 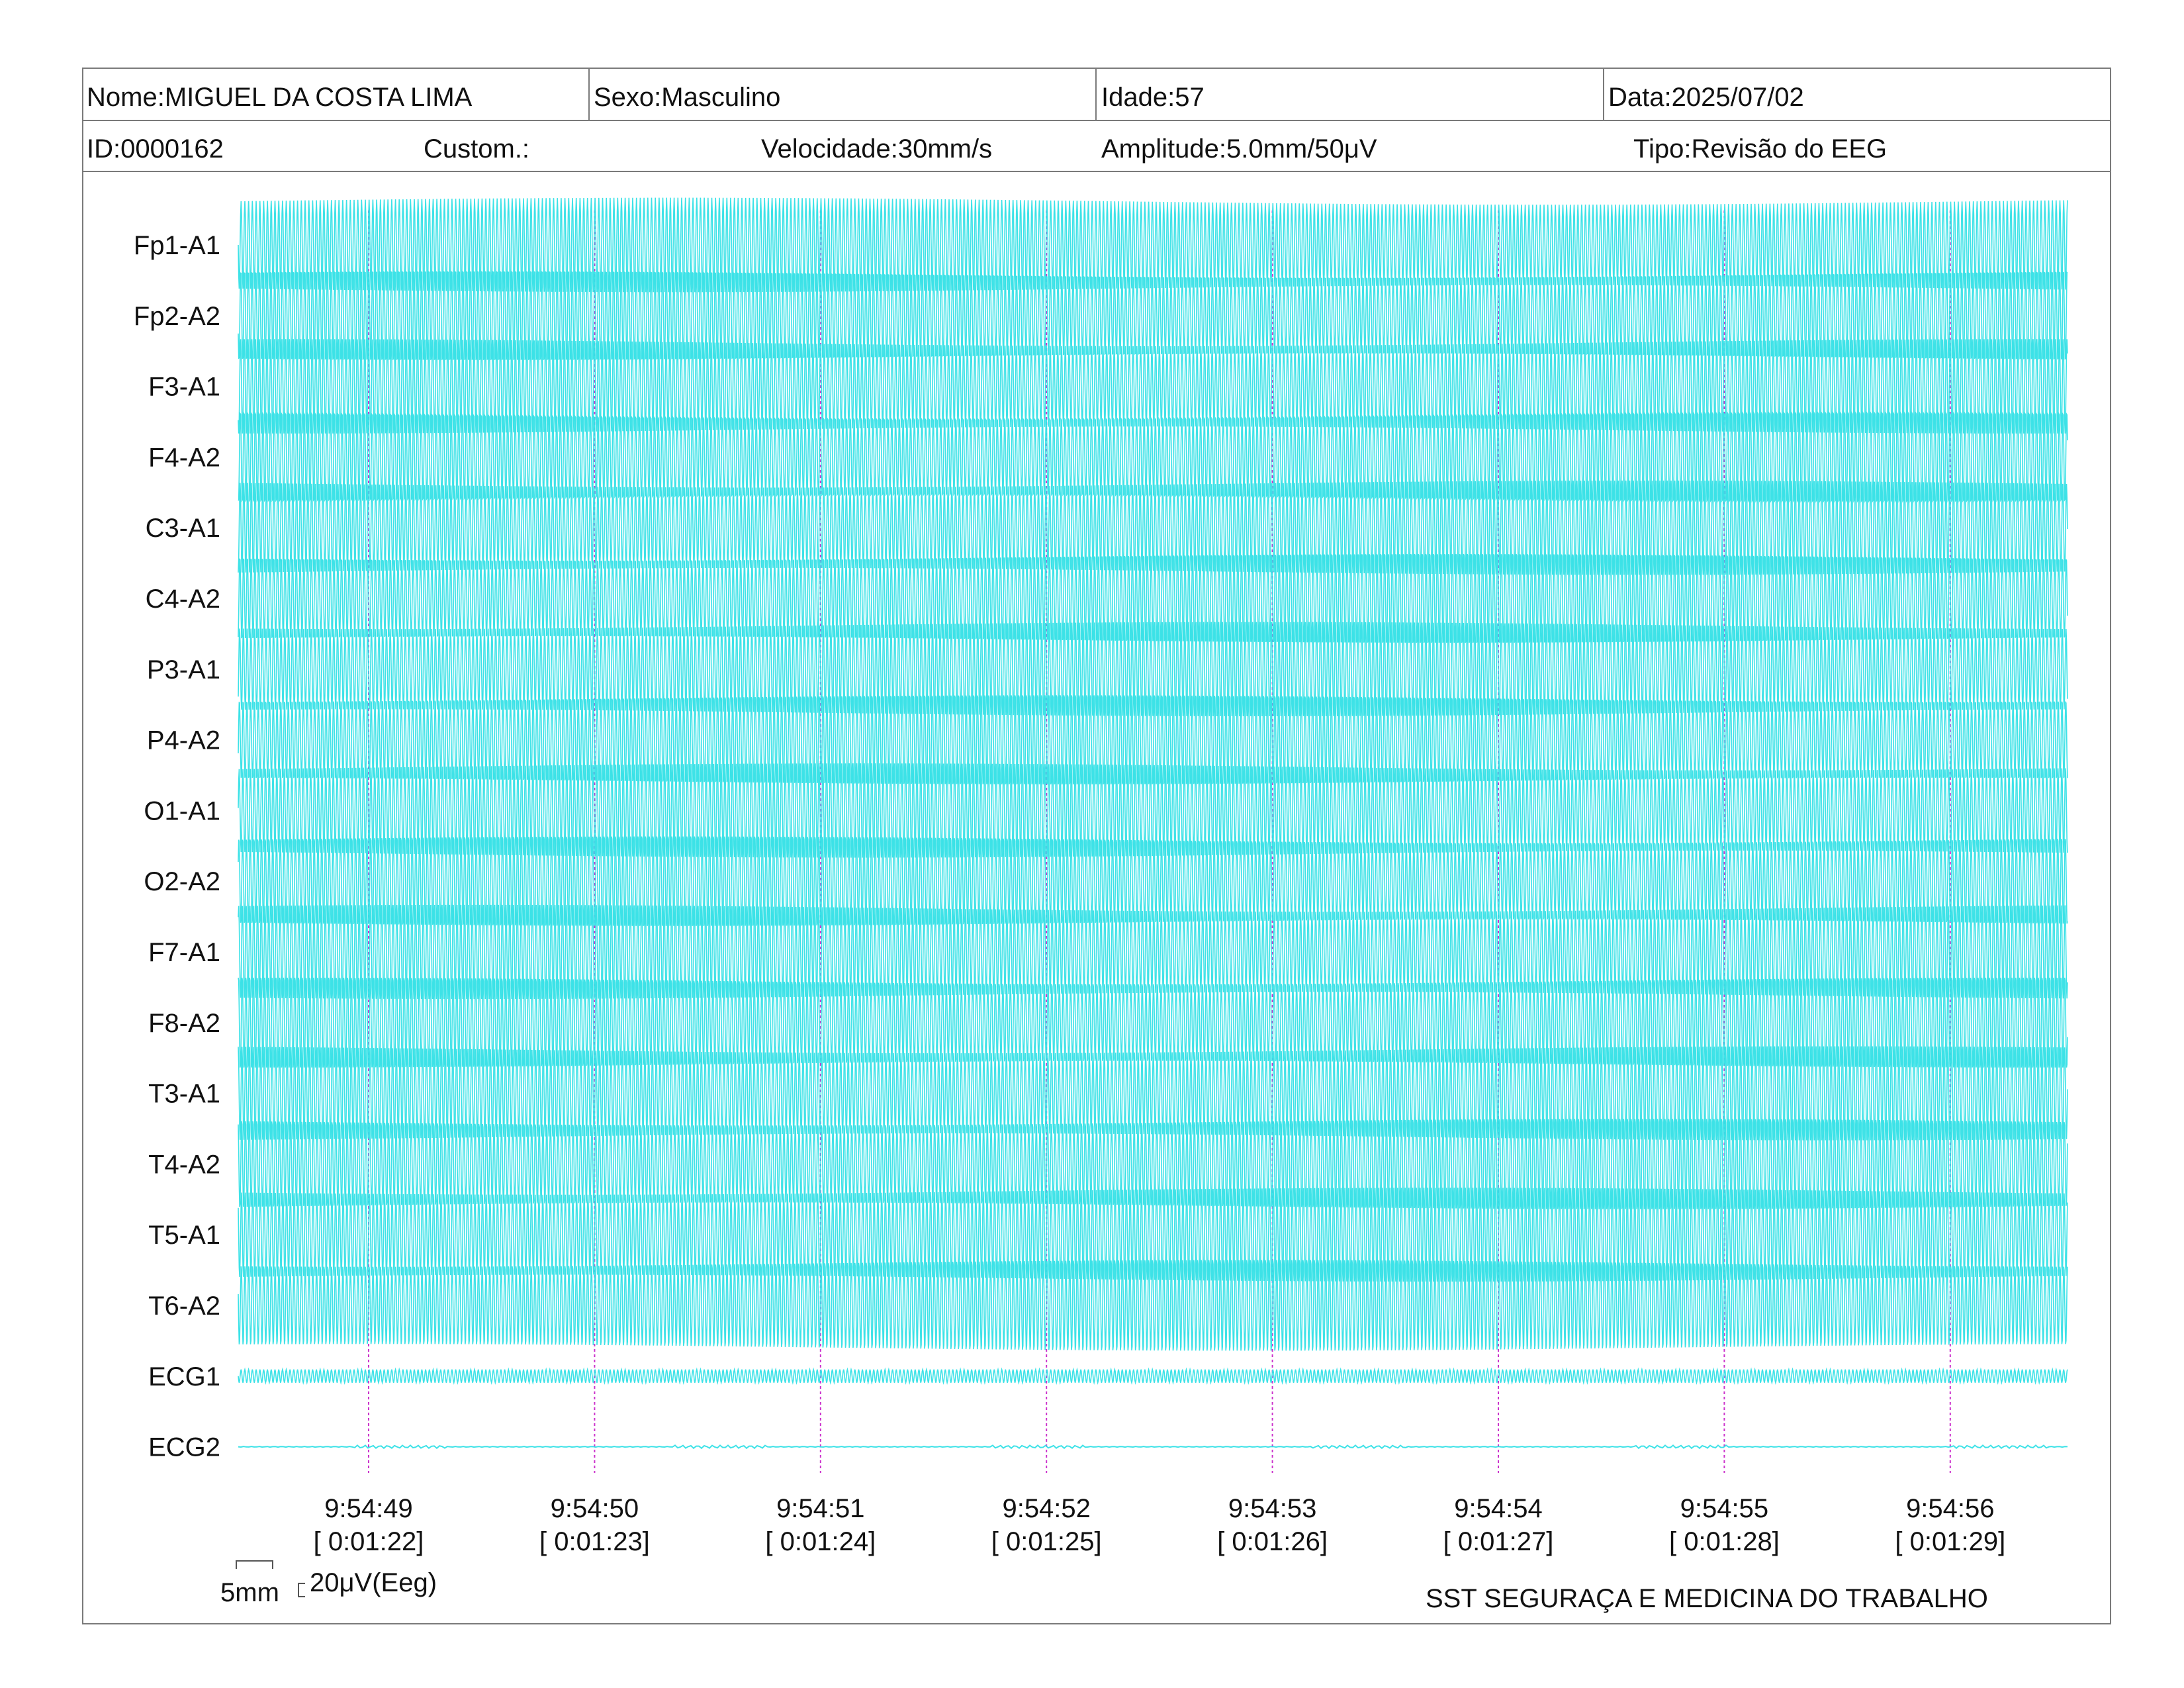 What do you see at coordinates (1706, 97) in the screenshot?
I see `record-date: Data:2025/07/02` at bounding box center [1706, 97].